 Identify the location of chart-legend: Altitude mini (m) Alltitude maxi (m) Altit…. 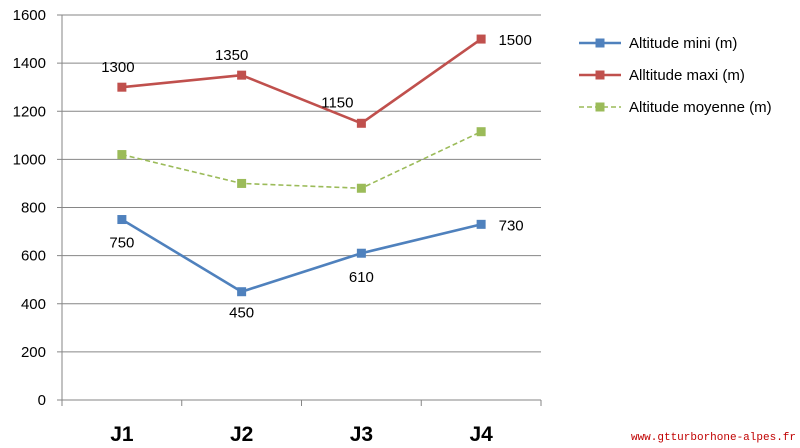
(675, 75).